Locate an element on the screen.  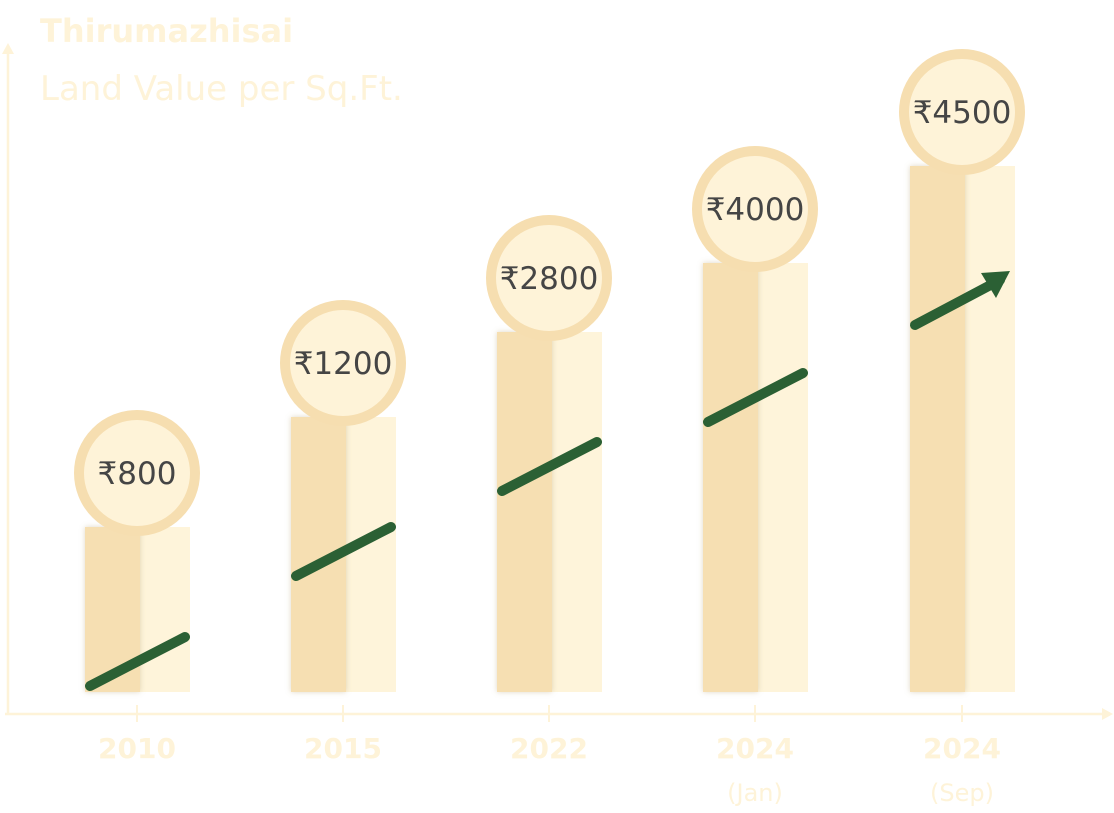
x-tick-sublabel: (Jan) is located at coordinates (755, 793).